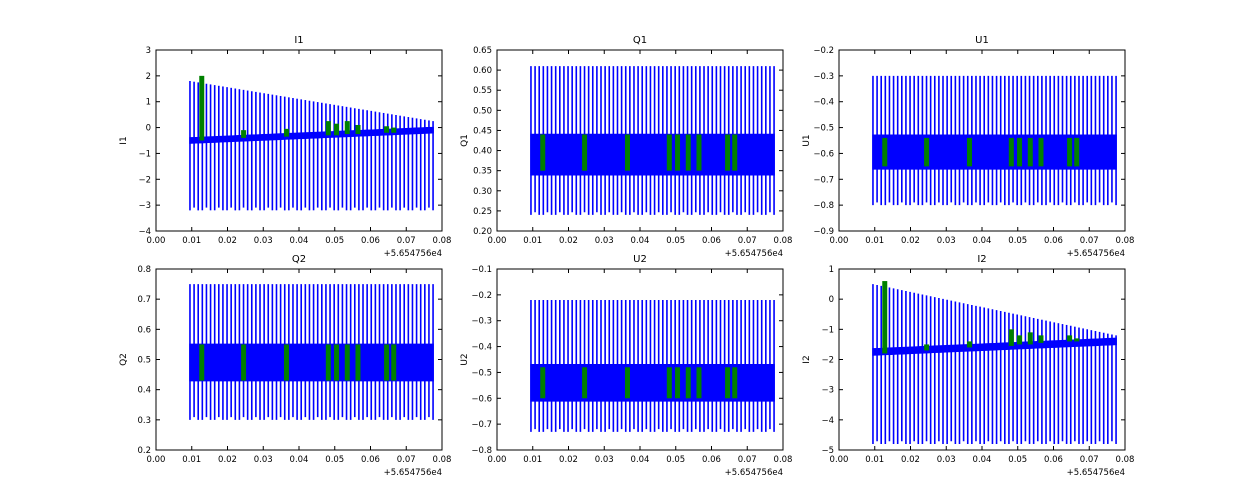 The width and height of the screenshot is (1250, 500). I want to click on y-tick-label: −3, so click(144, 206).